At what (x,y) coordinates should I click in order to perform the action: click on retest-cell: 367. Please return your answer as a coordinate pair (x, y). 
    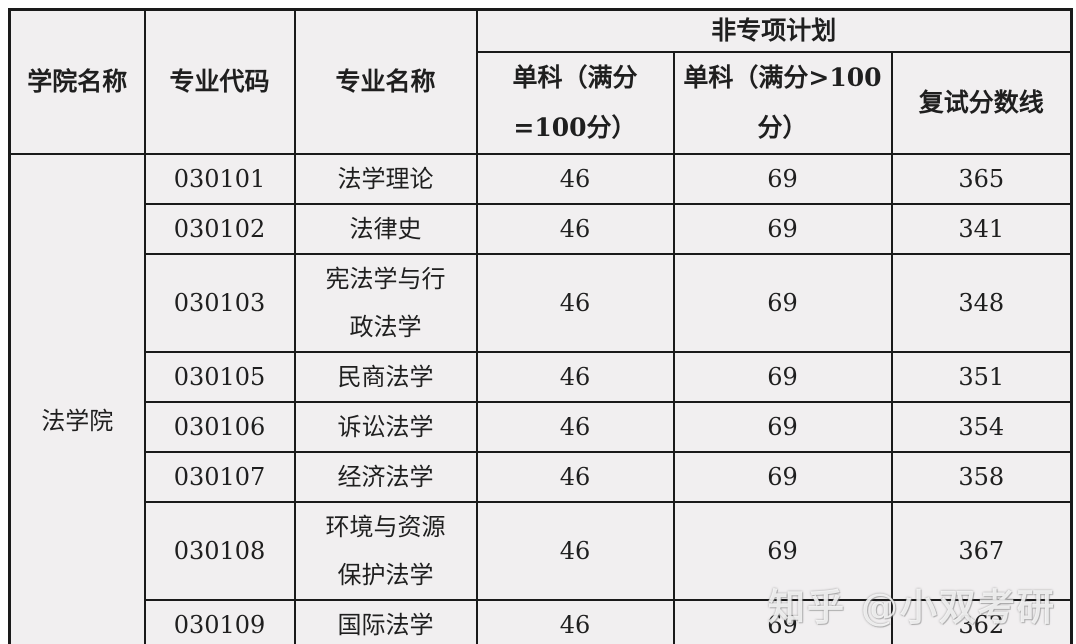
    Looking at the image, I should click on (981, 550).